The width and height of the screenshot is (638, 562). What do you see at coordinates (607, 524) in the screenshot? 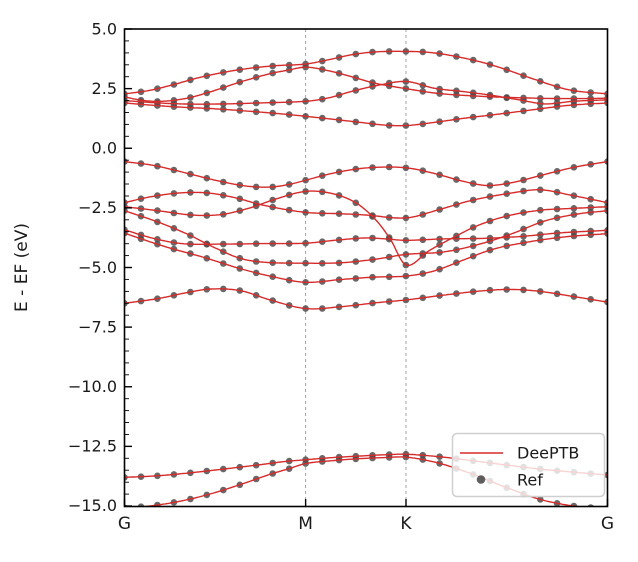
I see `x-tick-label-gamma-right: G` at bounding box center [607, 524].